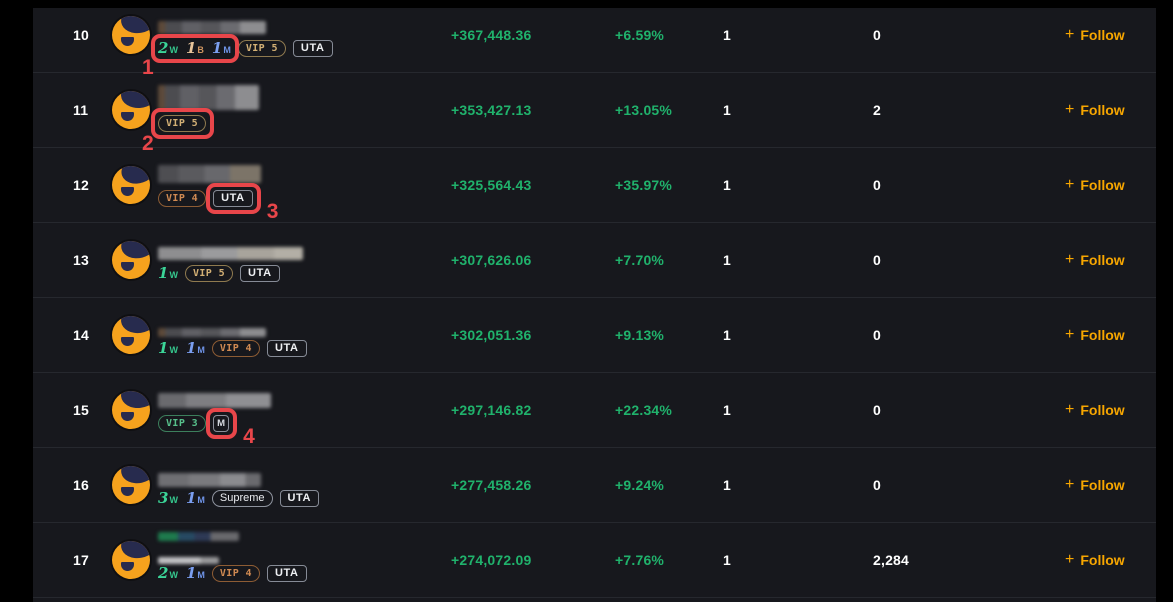 Image resolution: width=1173 pixels, height=602 pixels. What do you see at coordinates (594, 185) in the screenshot?
I see `table-row: 12 VIP 4 UTA 3 +325,564.43 +35.97% 1 0 + Follow` at bounding box center [594, 185].